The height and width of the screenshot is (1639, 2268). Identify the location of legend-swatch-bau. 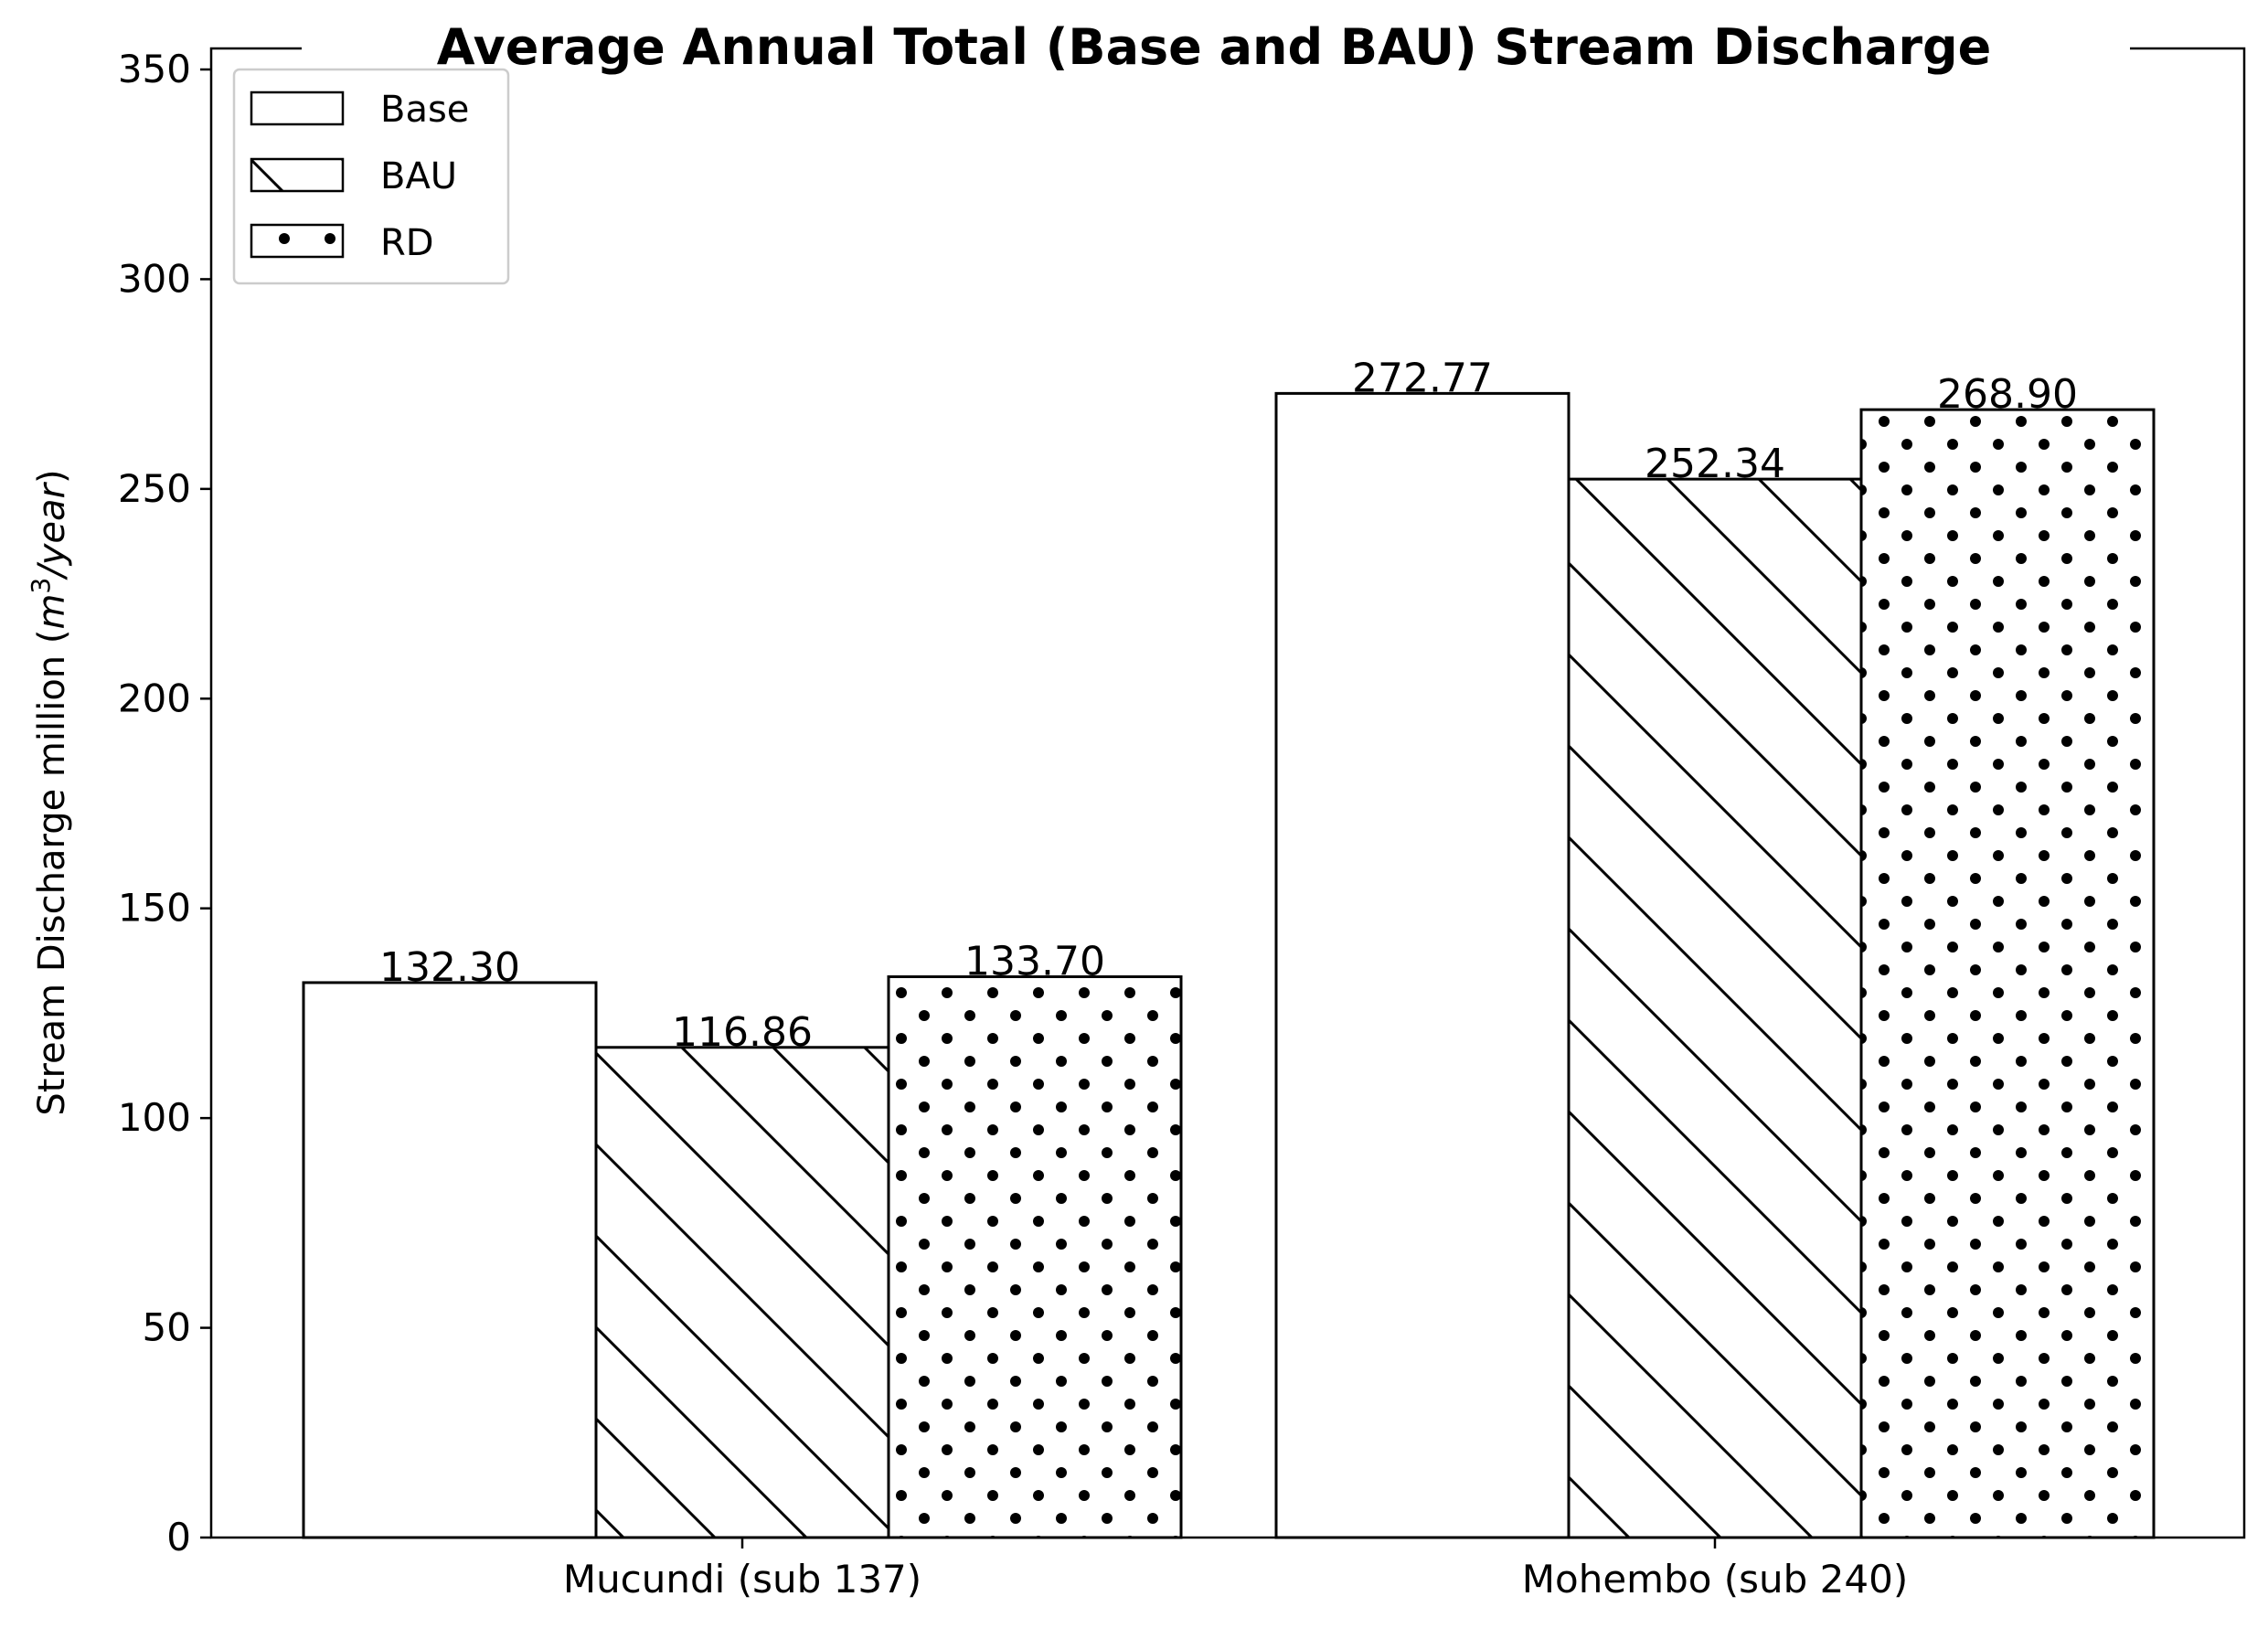
(297, 175).